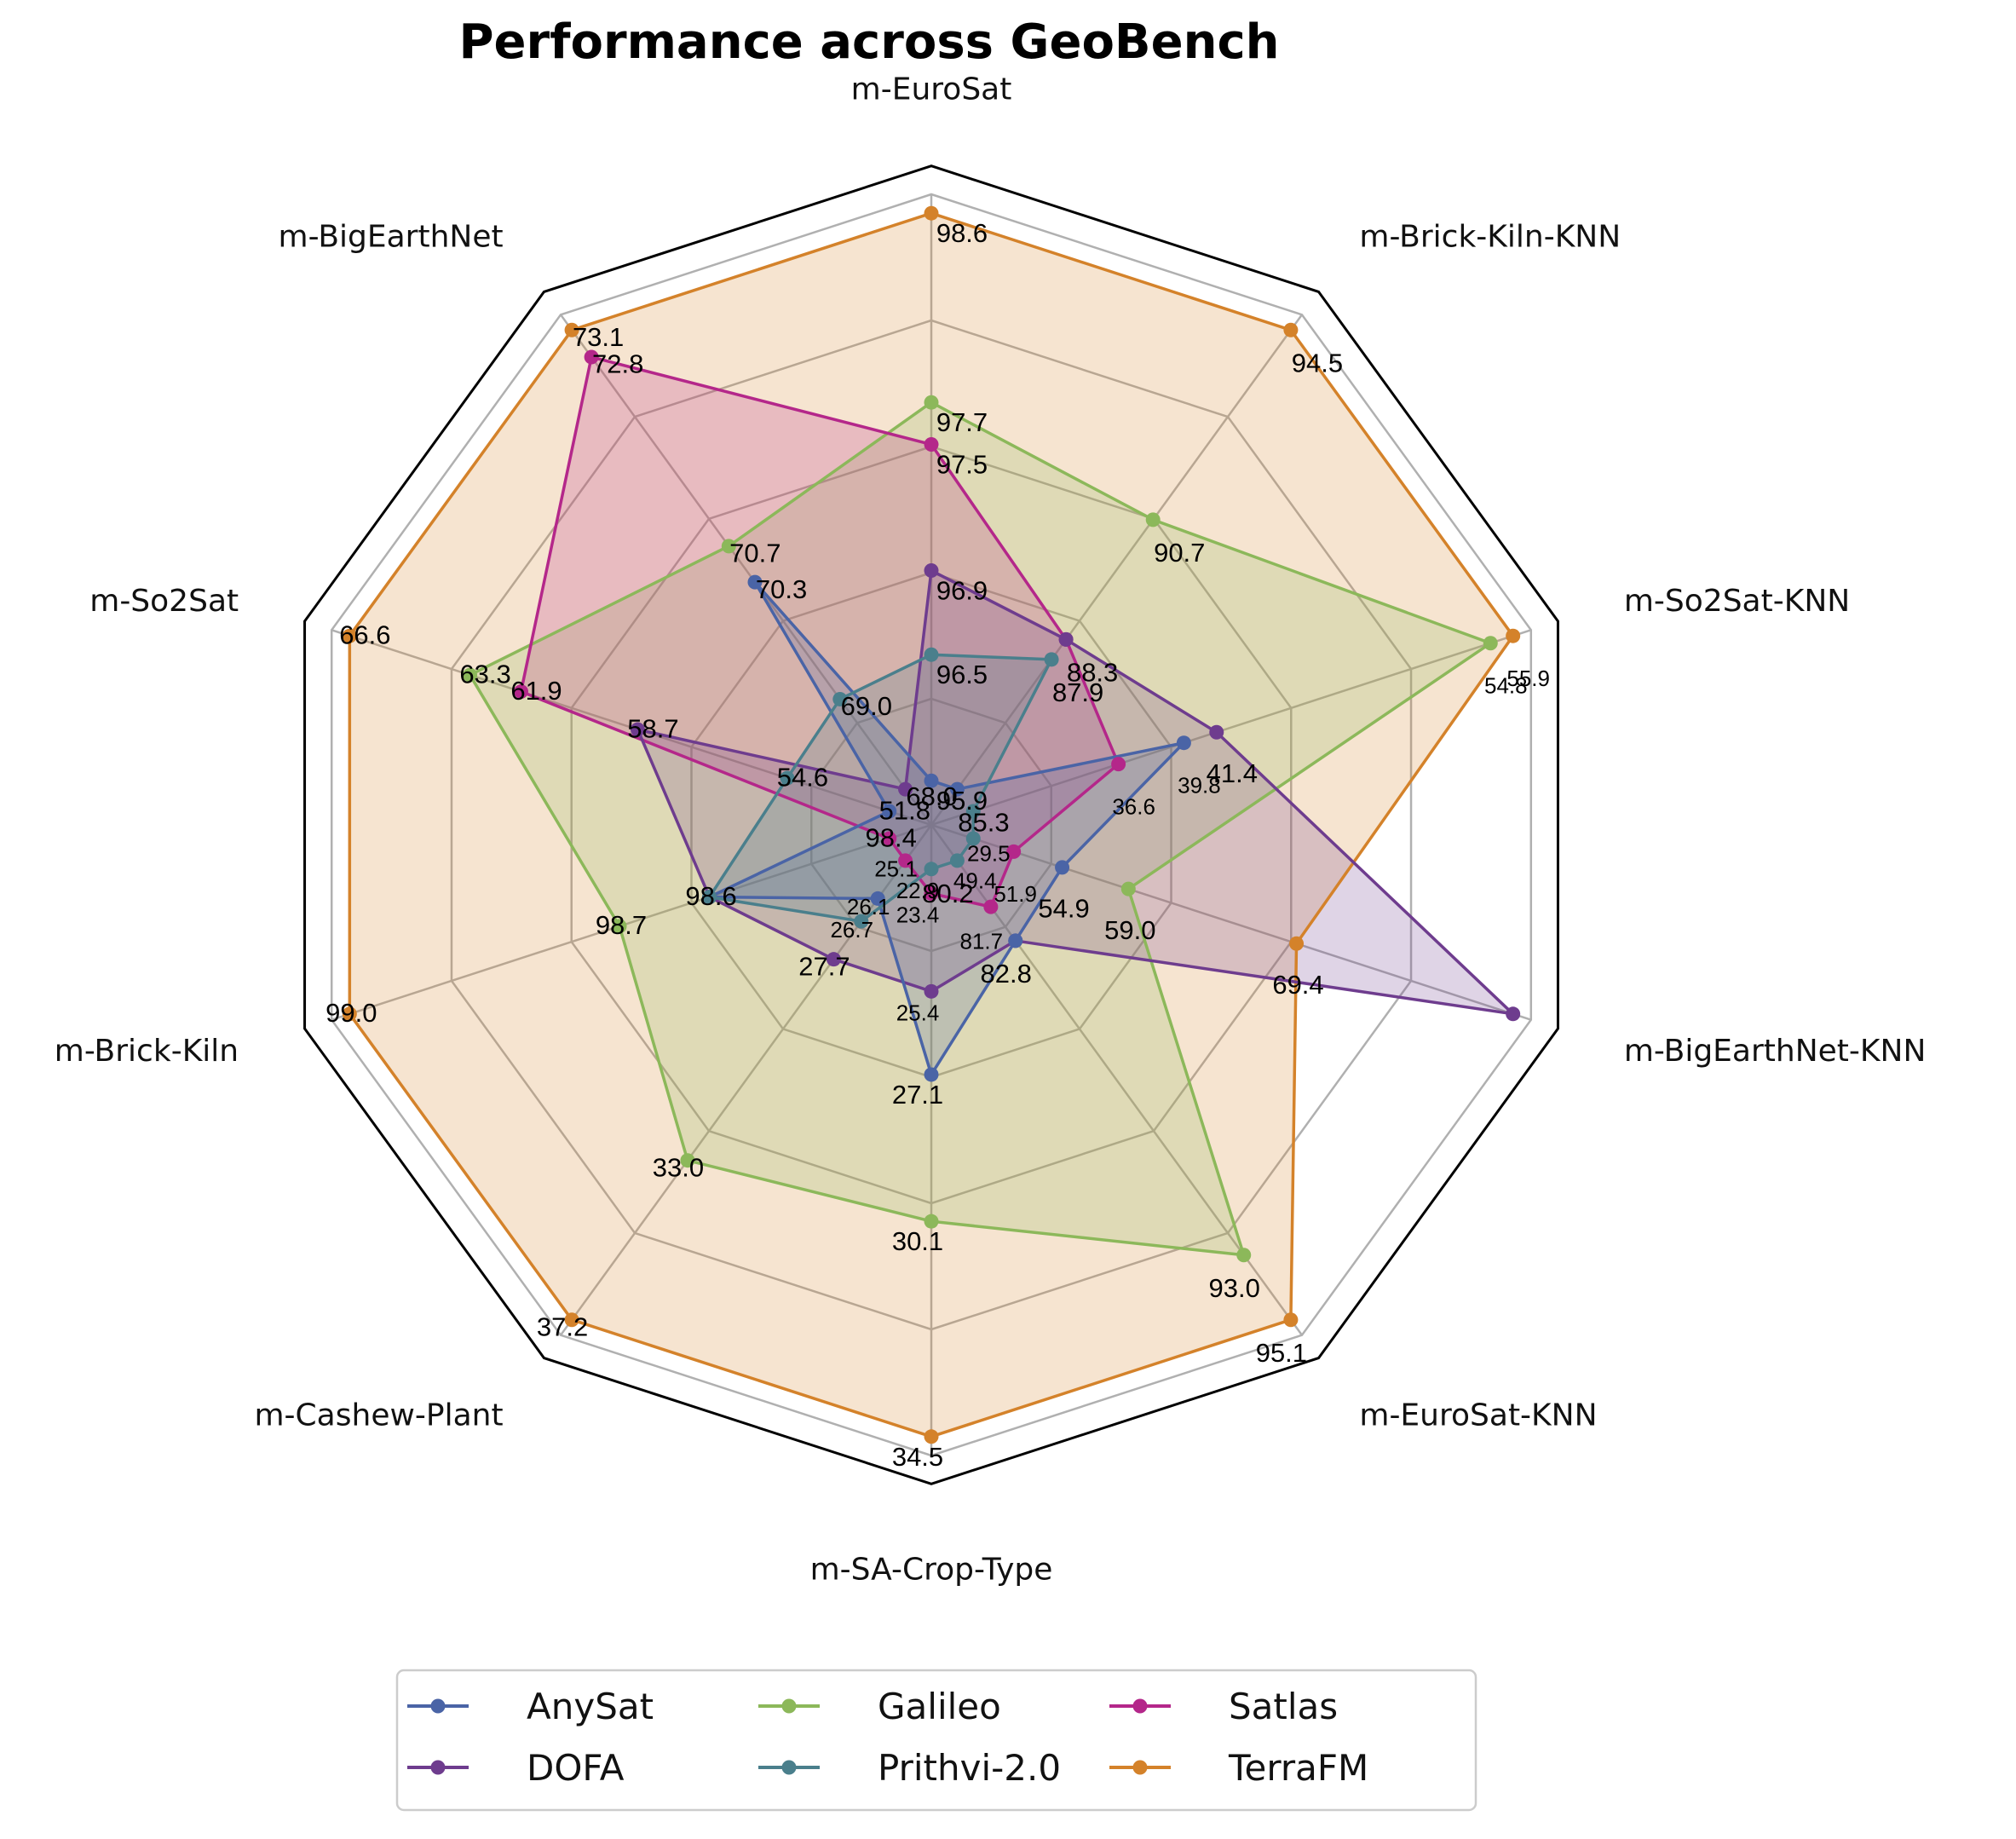 This screenshot has width=2016, height=1839. Describe the element at coordinates (1180, 553) in the screenshot. I see `data-label-galileo-1: 90.7` at that location.